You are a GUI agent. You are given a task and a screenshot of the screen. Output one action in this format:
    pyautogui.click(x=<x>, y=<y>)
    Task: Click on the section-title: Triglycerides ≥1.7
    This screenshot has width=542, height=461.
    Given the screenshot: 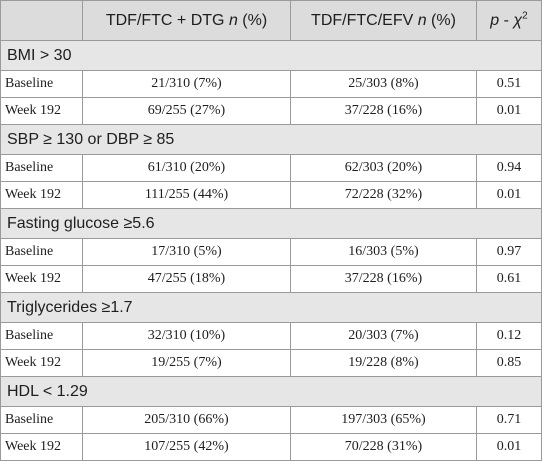 What is the action you would take?
    pyautogui.click(x=271, y=307)
    